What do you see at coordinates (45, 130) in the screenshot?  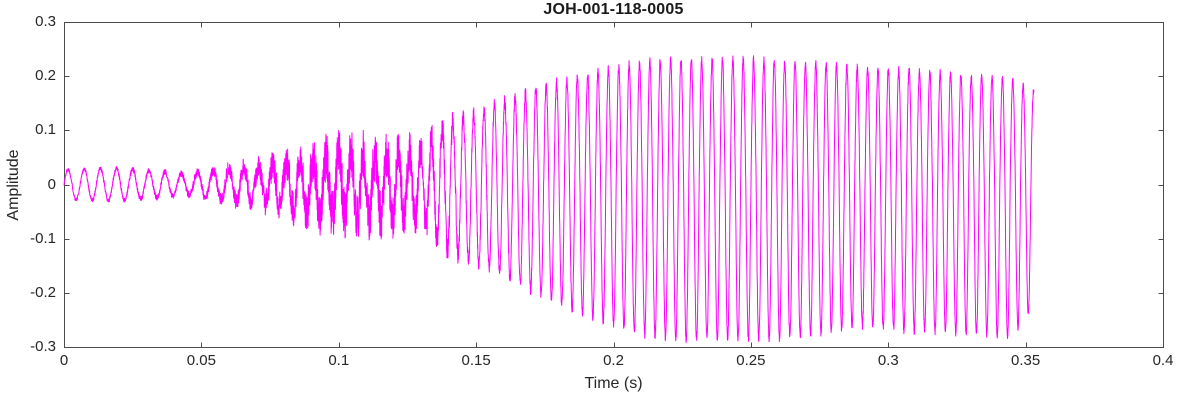 I see `y-tick-label: 0.1` at bounding box center [45, 130].